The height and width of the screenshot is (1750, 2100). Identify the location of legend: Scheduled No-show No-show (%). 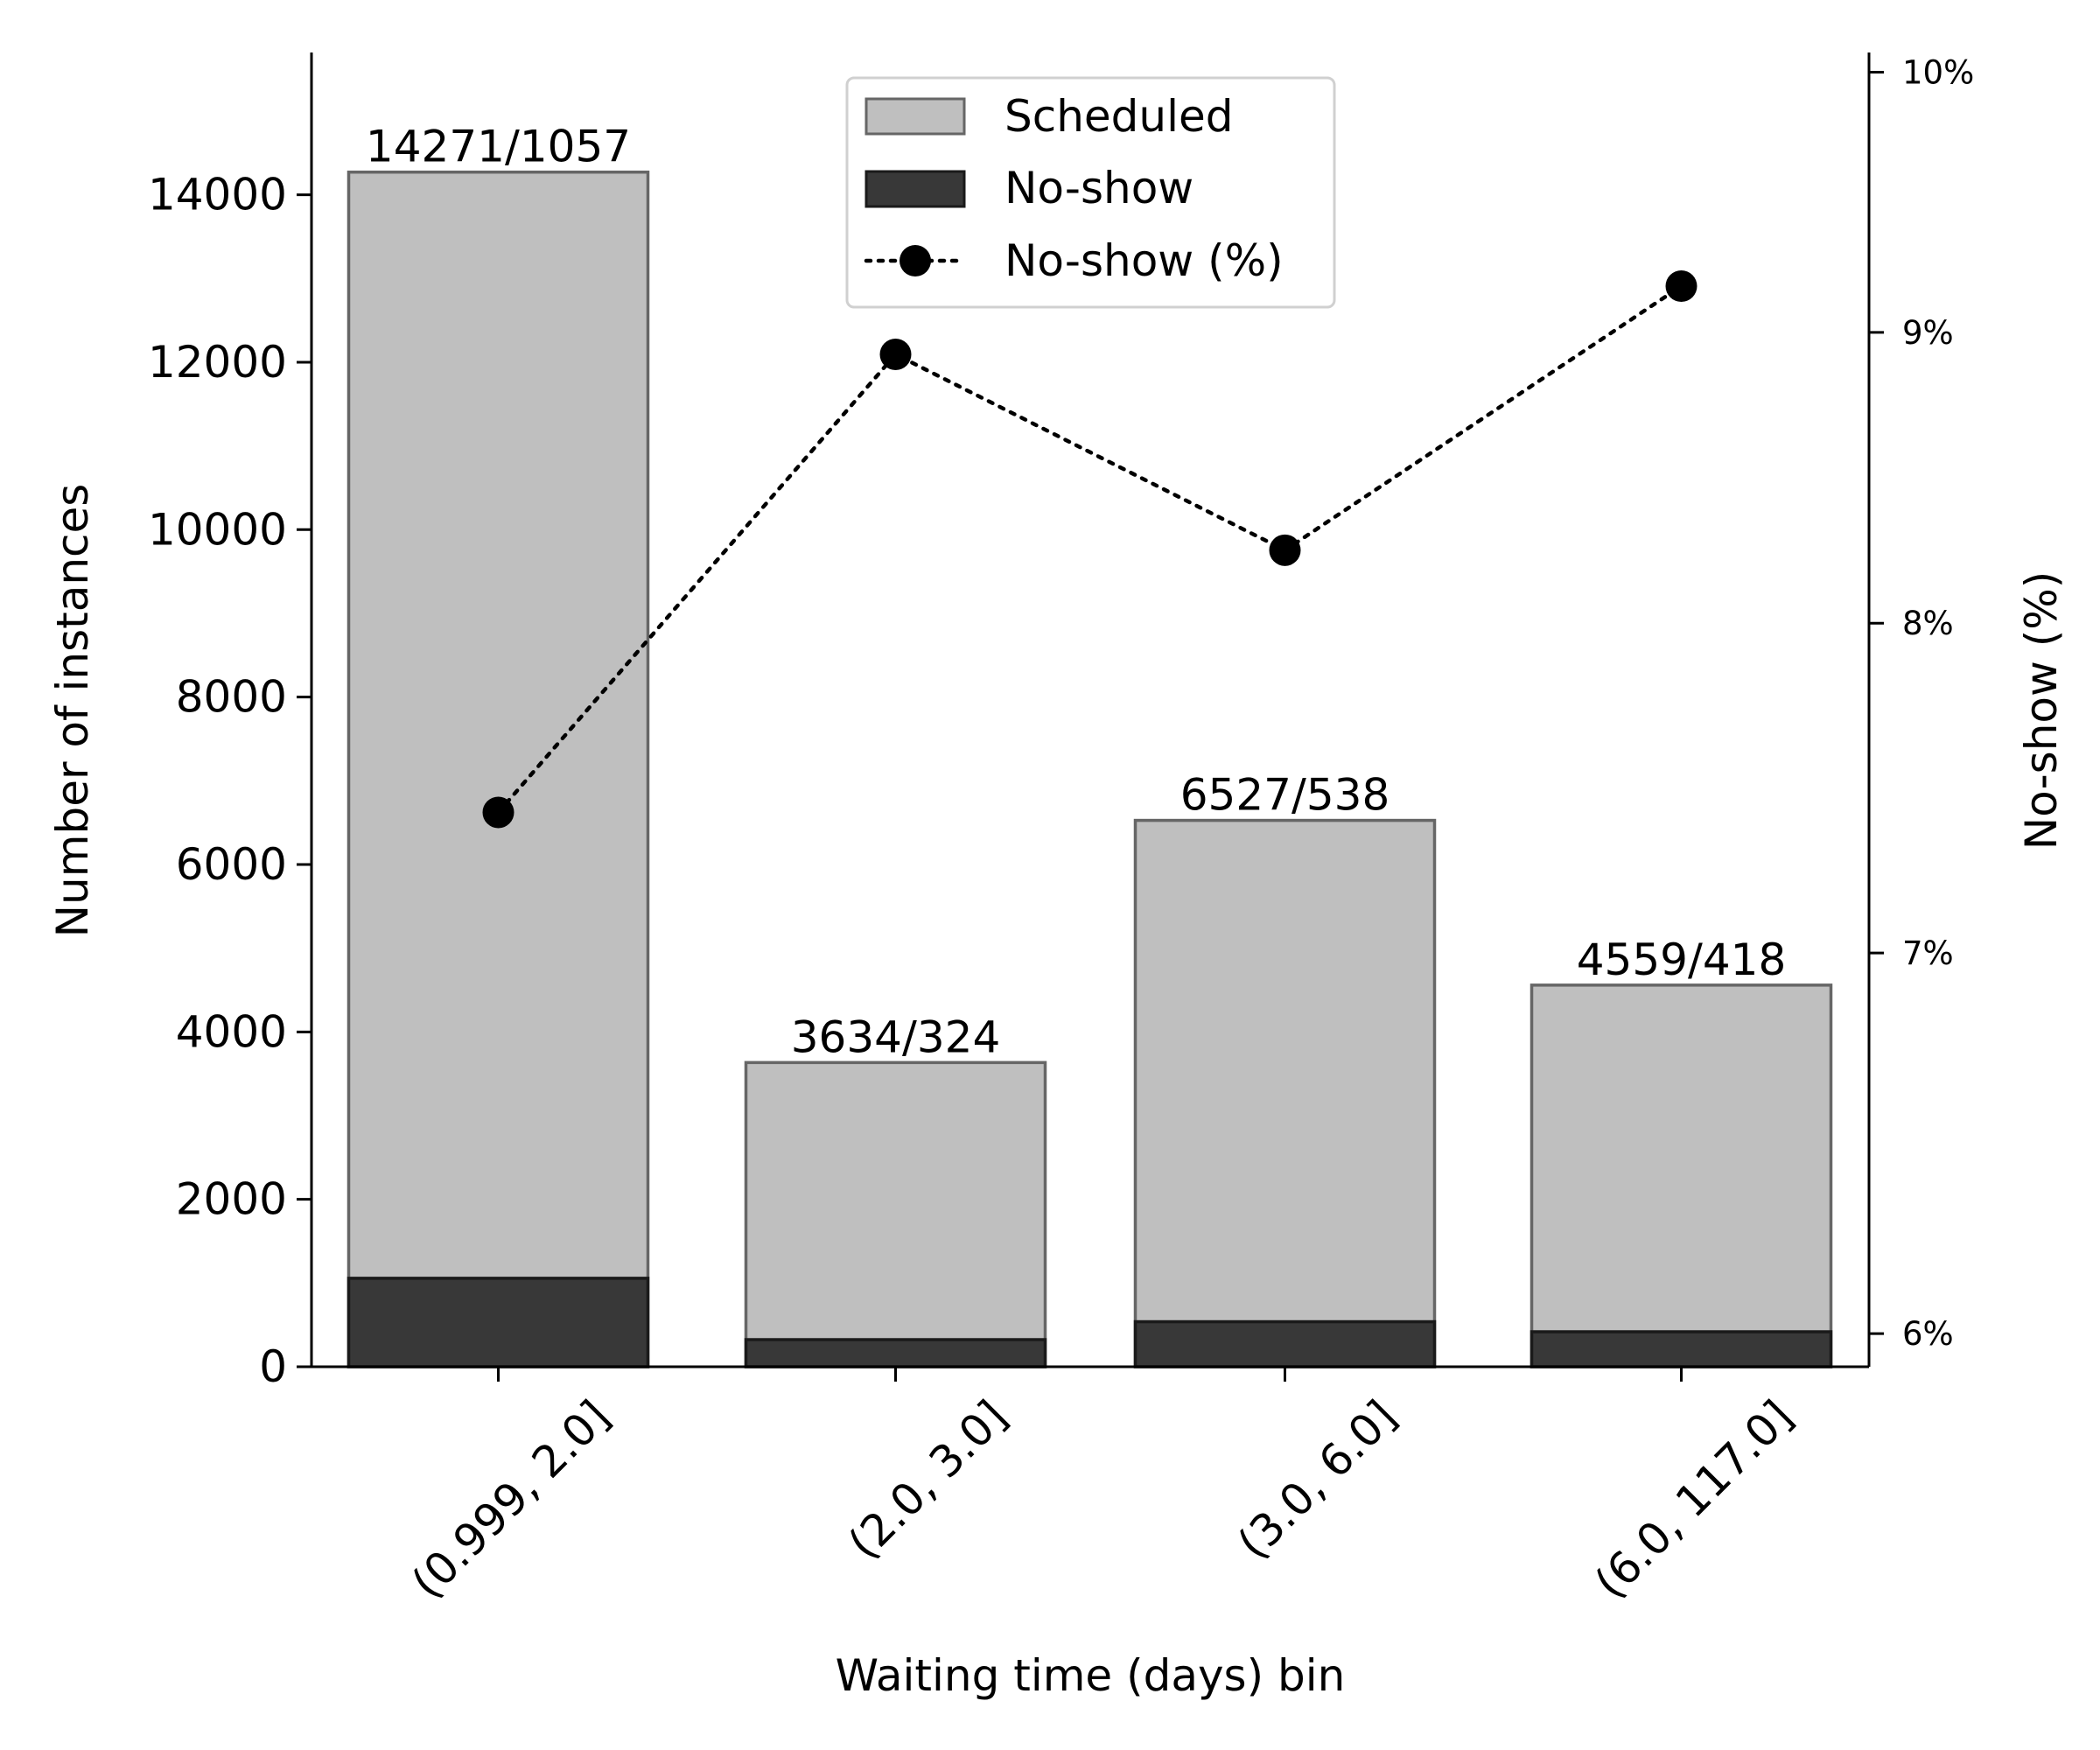
(1090, 192).